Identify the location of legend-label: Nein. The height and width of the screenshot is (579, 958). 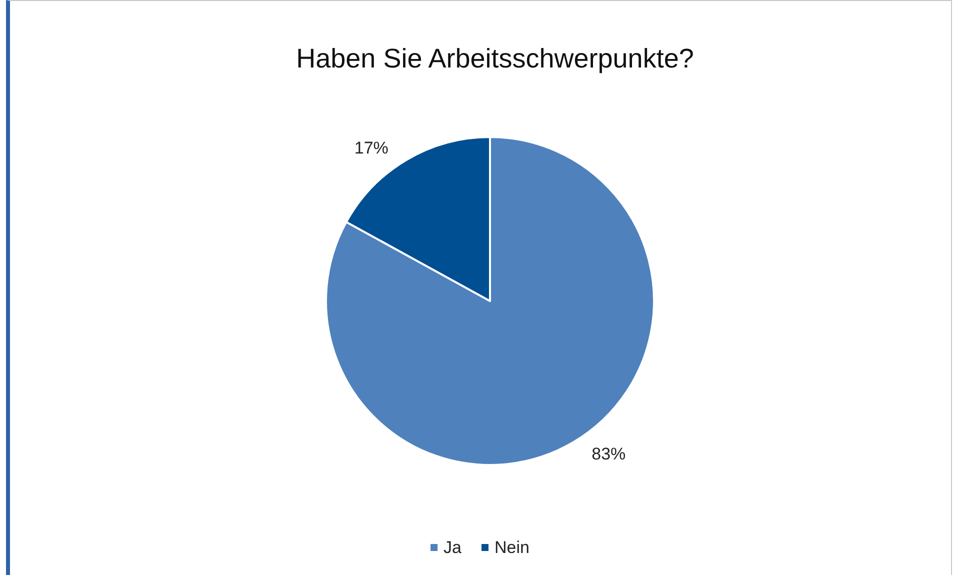
(512, 547).